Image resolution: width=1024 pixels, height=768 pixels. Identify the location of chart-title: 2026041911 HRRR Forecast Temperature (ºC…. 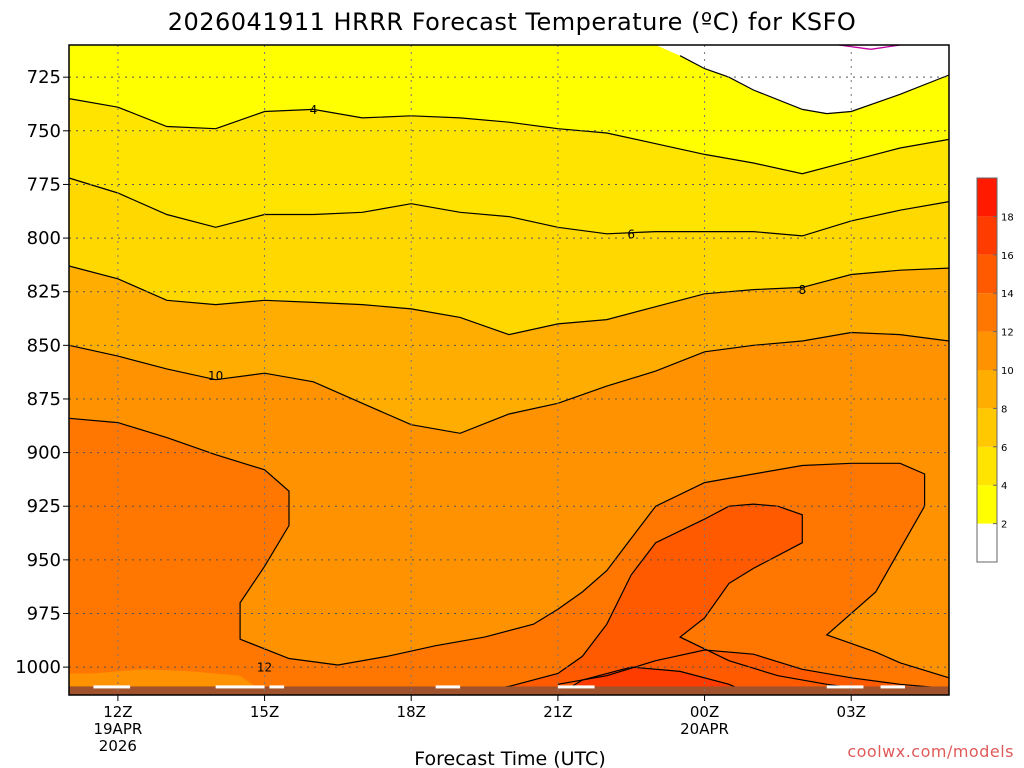
(512, 22).